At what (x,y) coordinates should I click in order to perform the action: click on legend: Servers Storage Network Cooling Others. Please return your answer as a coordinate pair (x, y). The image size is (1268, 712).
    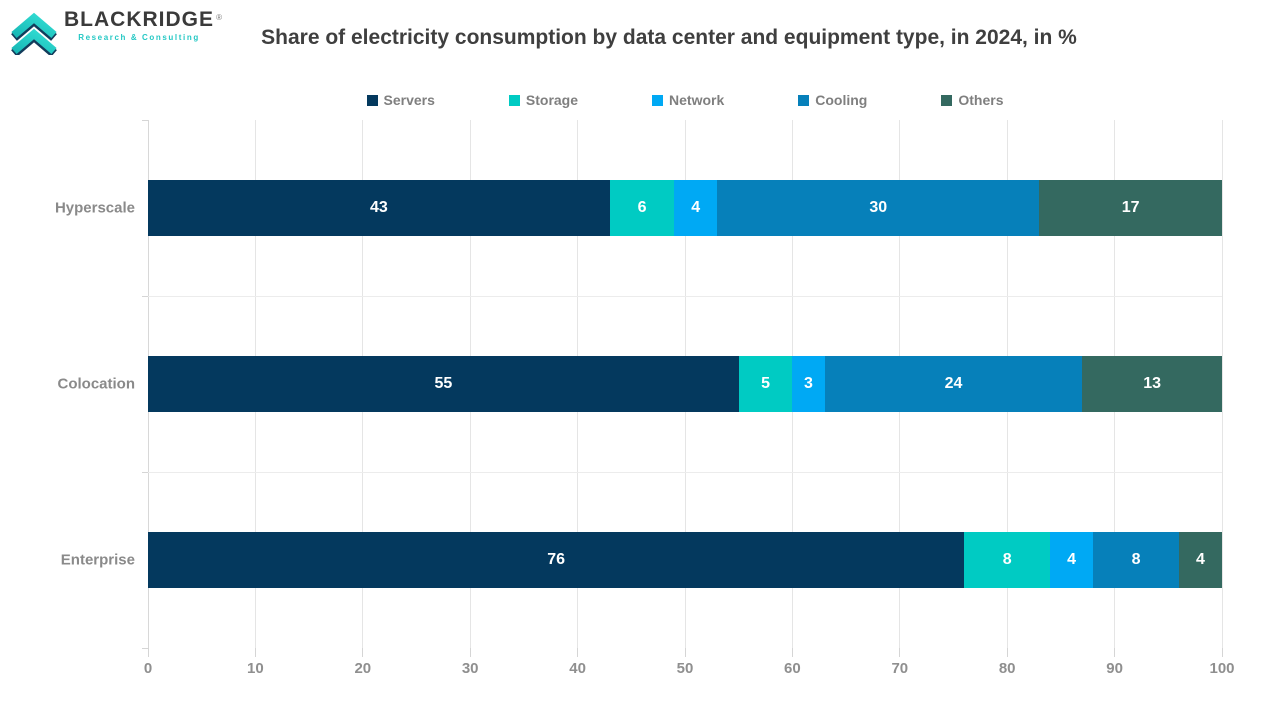
    Looking at the image, I should click on (685, 100).